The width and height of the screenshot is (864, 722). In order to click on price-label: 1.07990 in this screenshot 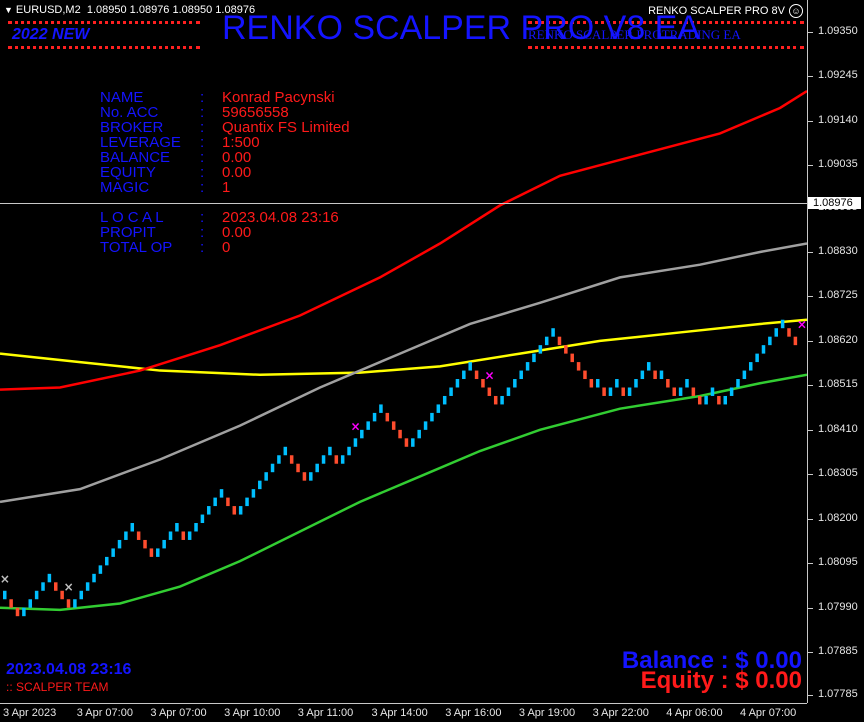, I will do `click(838, 606)`.